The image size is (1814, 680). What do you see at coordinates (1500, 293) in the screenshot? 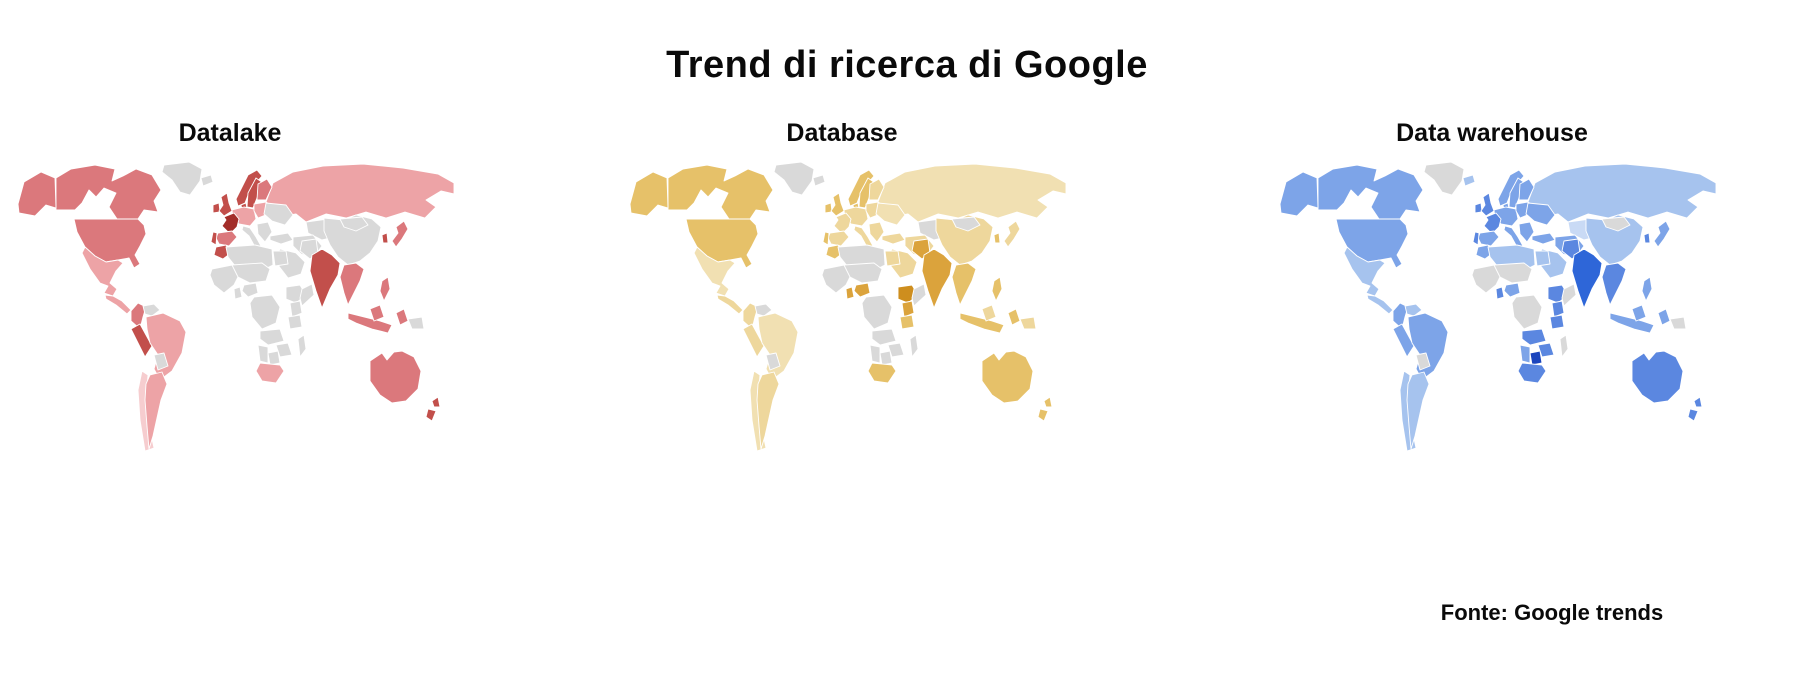
I see `region-ghana` at bounding box center [1500, 293].